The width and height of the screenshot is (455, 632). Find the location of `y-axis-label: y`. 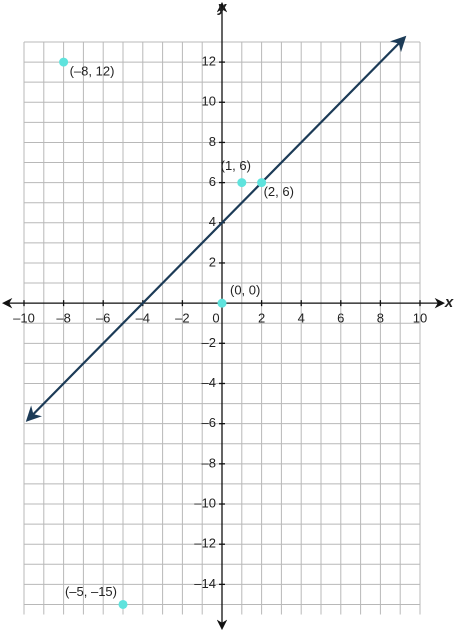

y-axis-label: y is located at coordinates (222, 8).